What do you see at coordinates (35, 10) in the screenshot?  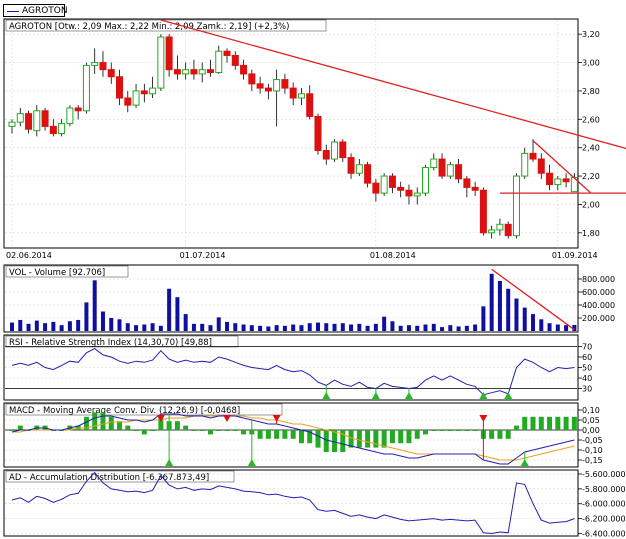 I see `chart-legend: AGROTON` at bounding box center [35, 10].